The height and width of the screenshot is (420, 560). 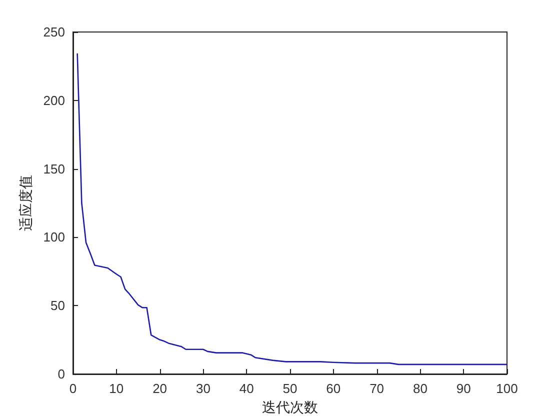 I want to click on y-axis-title: 适应度值, so click(x=25, y=203).